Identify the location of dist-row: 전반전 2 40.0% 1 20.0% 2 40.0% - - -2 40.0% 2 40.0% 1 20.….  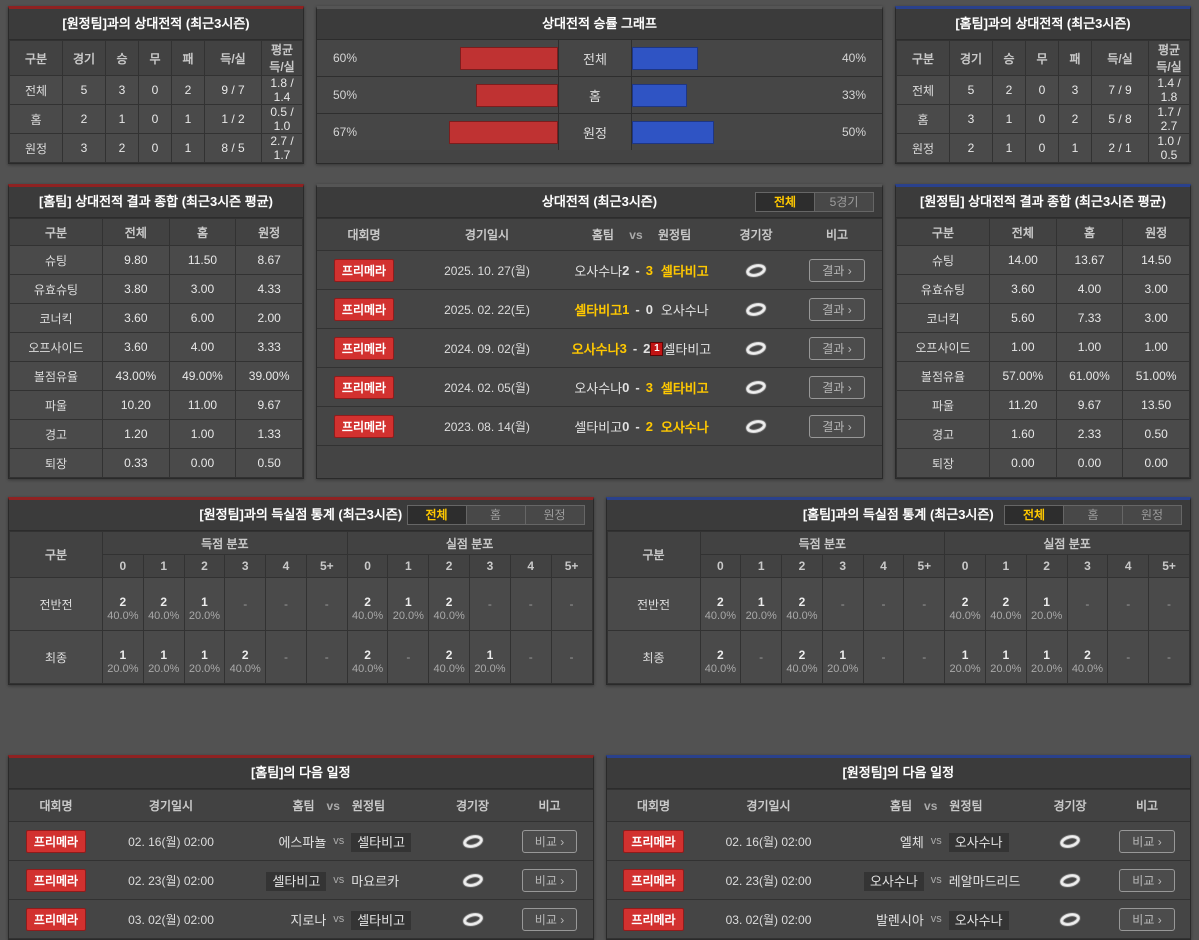
(898, 604).